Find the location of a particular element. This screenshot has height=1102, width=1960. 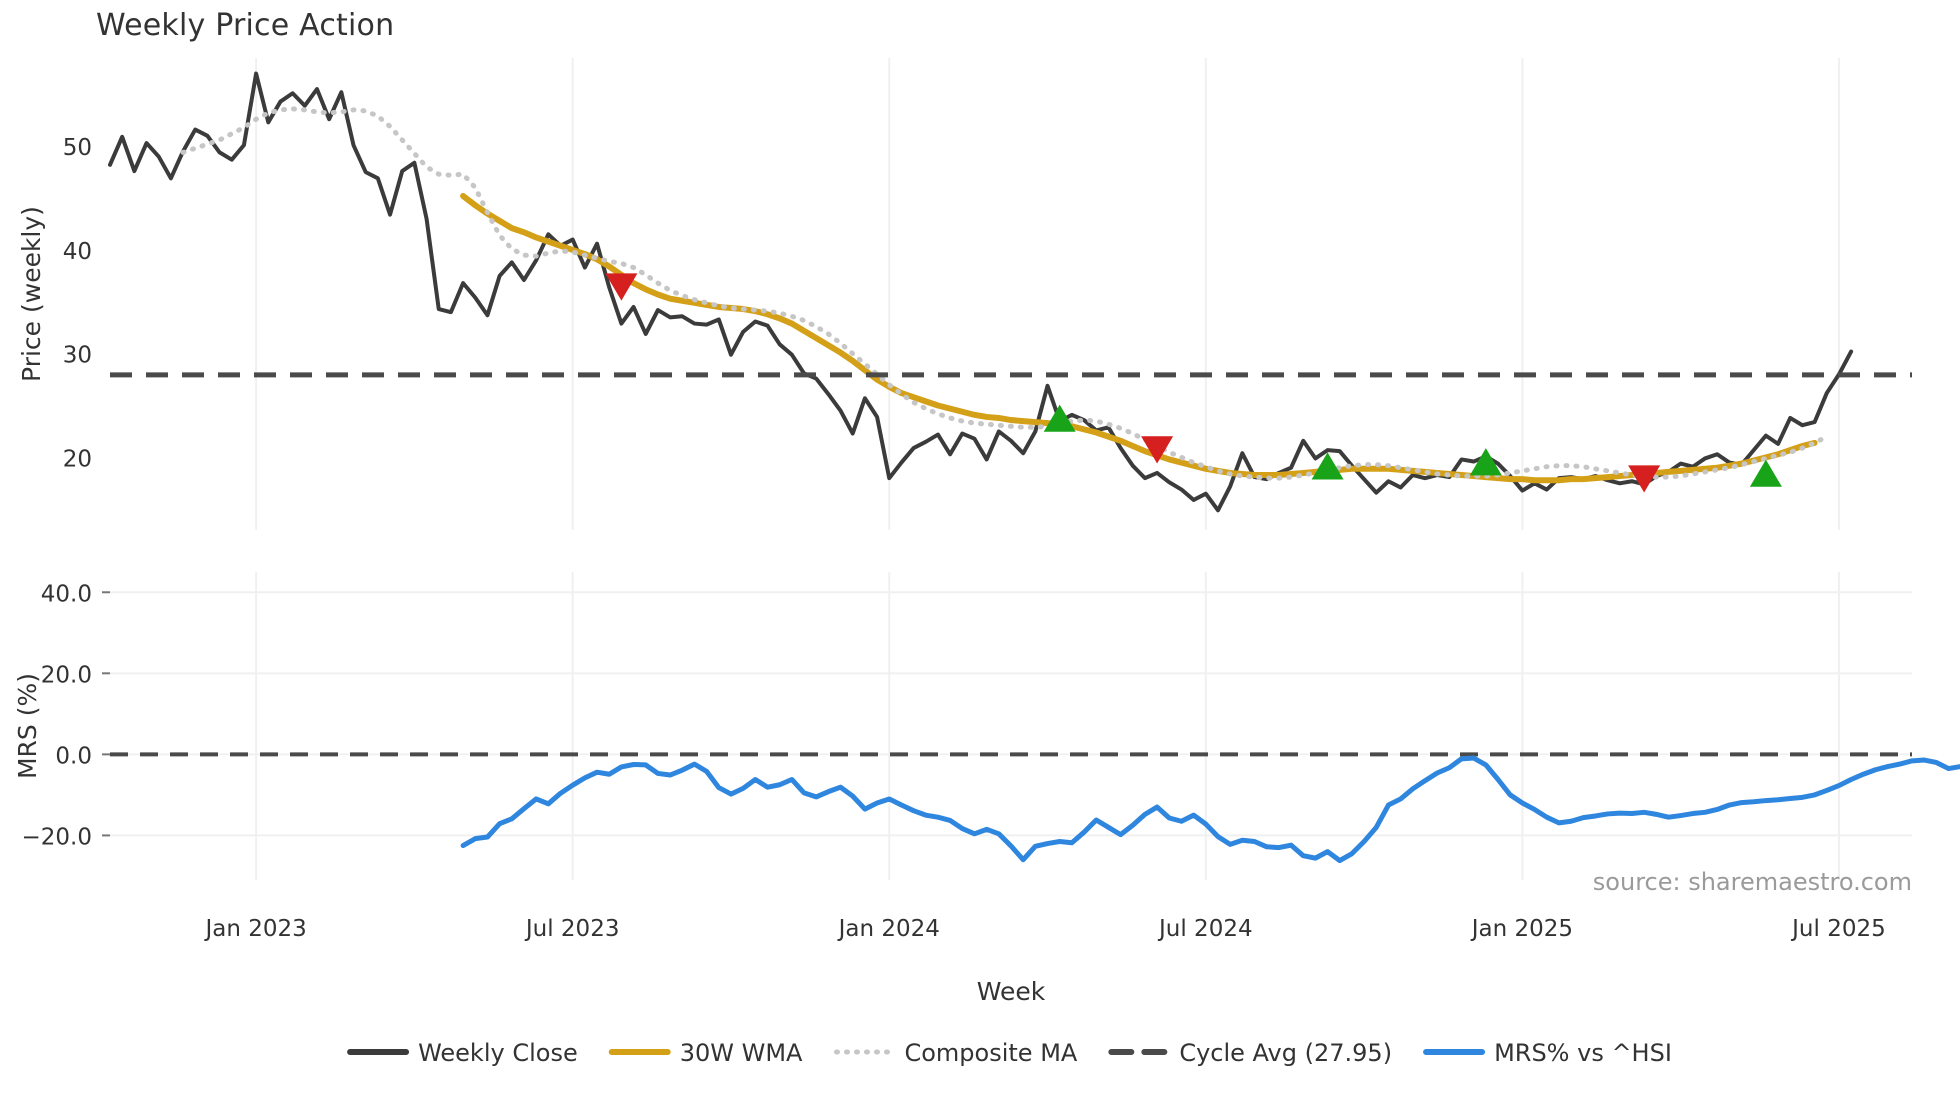

x-tick-2: Jan 2024 is located at coordinates (888, 929).